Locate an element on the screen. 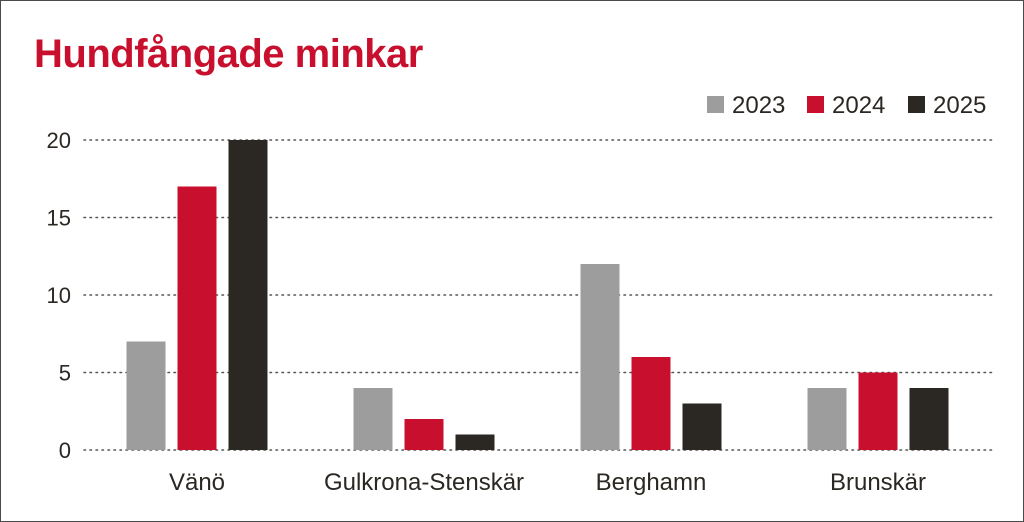 The height and width of the screenshot is (522, 1024). legend-label-2023: 2023 is located at coordinates (758, 105).